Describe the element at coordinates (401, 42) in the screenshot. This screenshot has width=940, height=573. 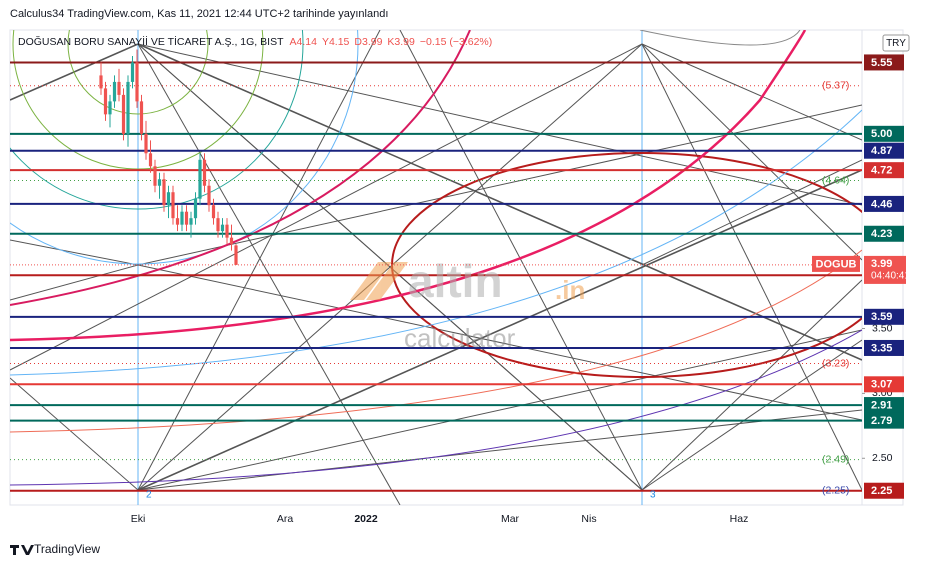
I see `ohlc-value: K3.99` at that location.